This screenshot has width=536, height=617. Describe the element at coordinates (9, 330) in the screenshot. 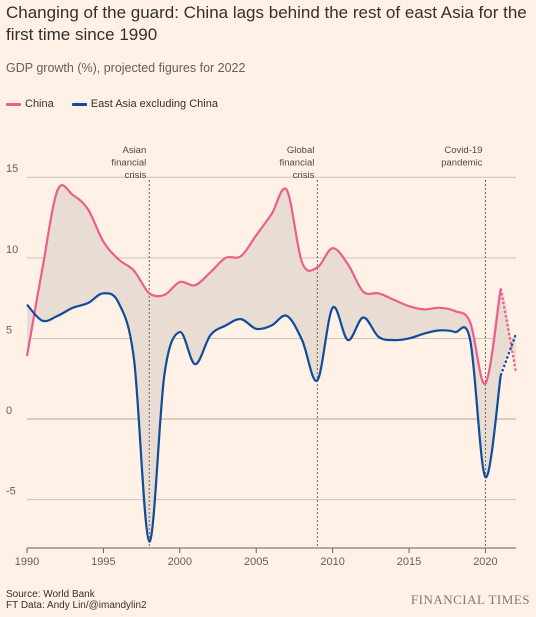

I see `y-tick-label: 5` at that location.